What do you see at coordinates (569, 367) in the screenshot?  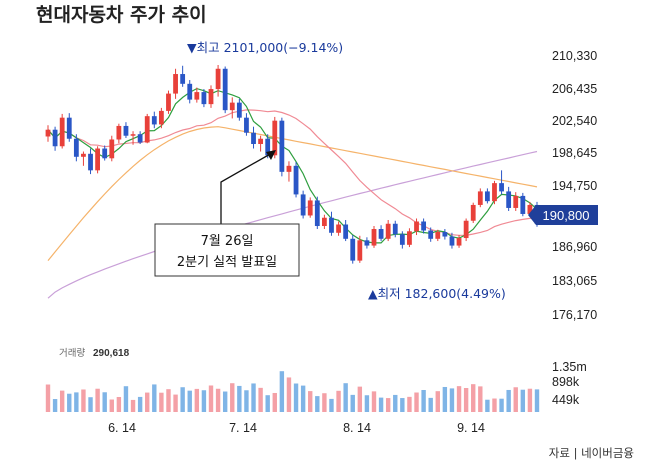 I see `volume-tick: 1.35m` at bounding box center [569, 367].